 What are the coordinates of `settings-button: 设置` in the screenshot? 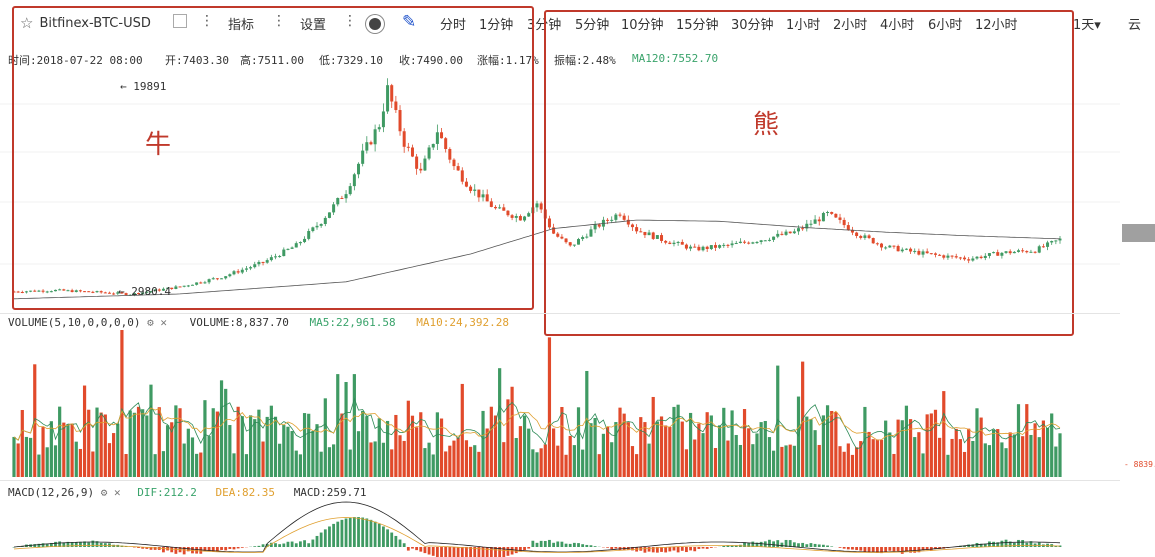 It's located at (313, 25).